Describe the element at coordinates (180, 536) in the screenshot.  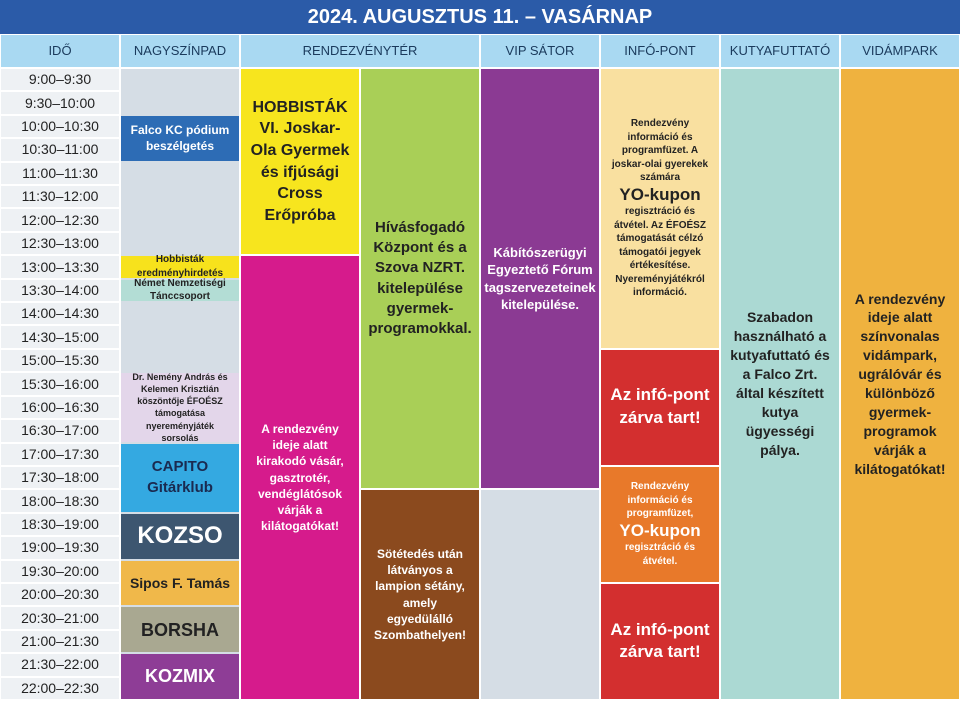
I see `stage-event: KOZSO` at that location.